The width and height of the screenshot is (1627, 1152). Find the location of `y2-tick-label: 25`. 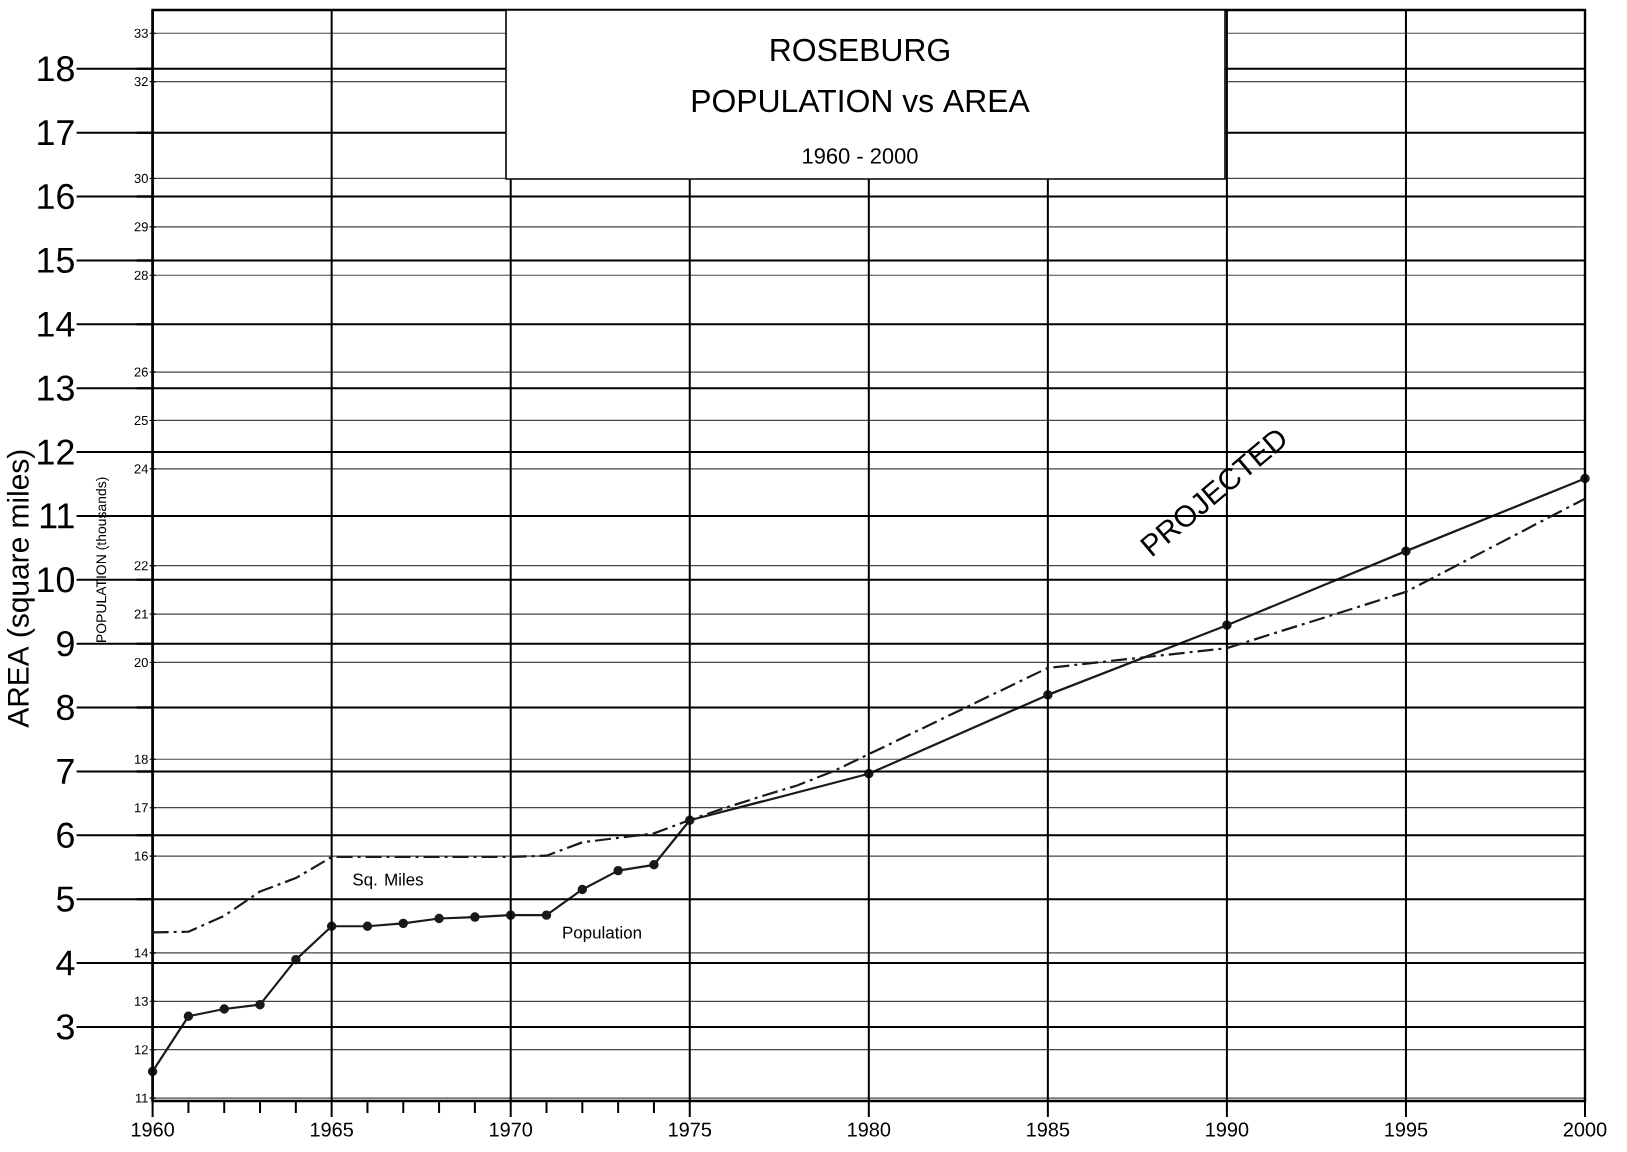

y2-tick-label: 25 is located at coordinates (141, 420).